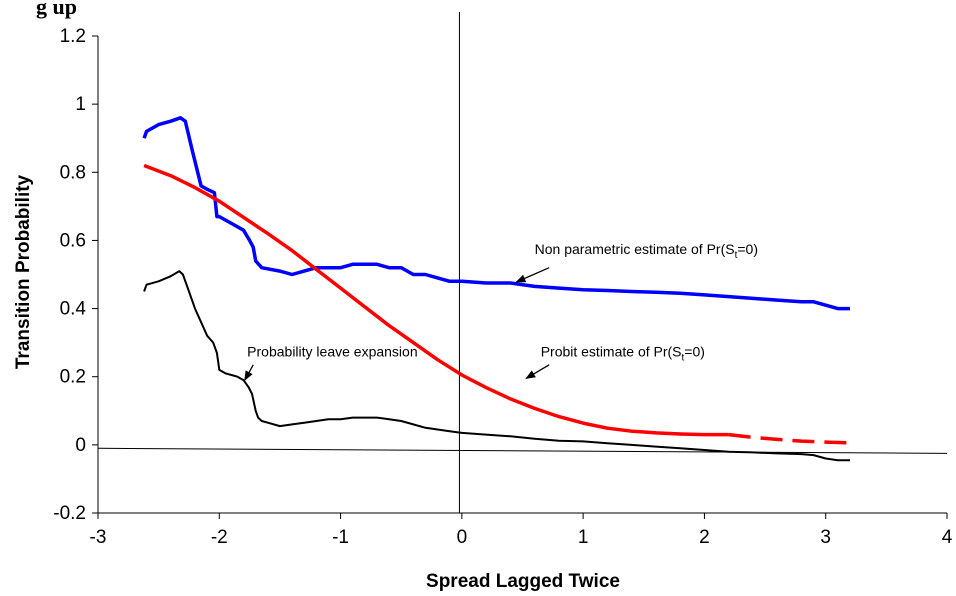  I want to click on y-tick-label: 0.4, so click(73, 309).